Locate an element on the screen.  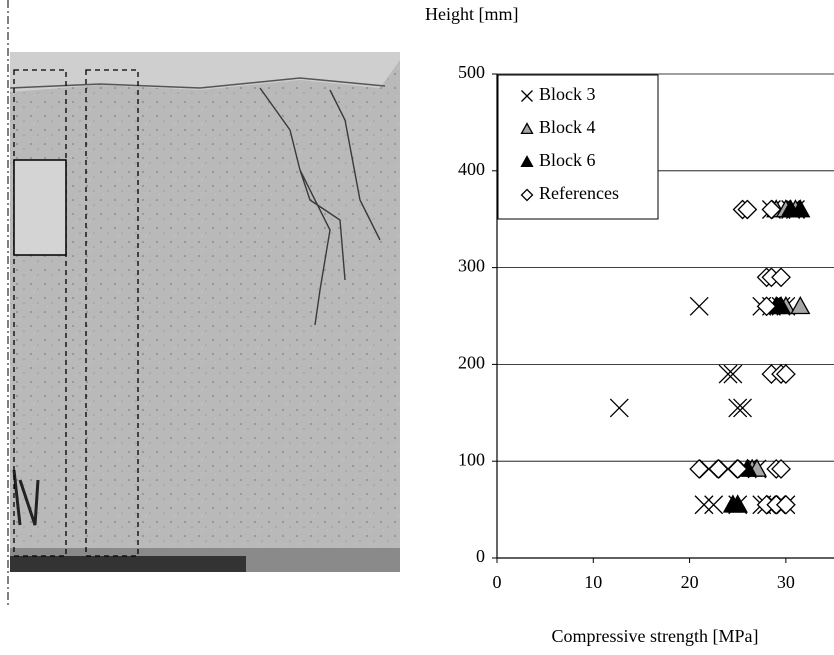
y-axis-title: Height [mm] is located at coordinates (471, 14).